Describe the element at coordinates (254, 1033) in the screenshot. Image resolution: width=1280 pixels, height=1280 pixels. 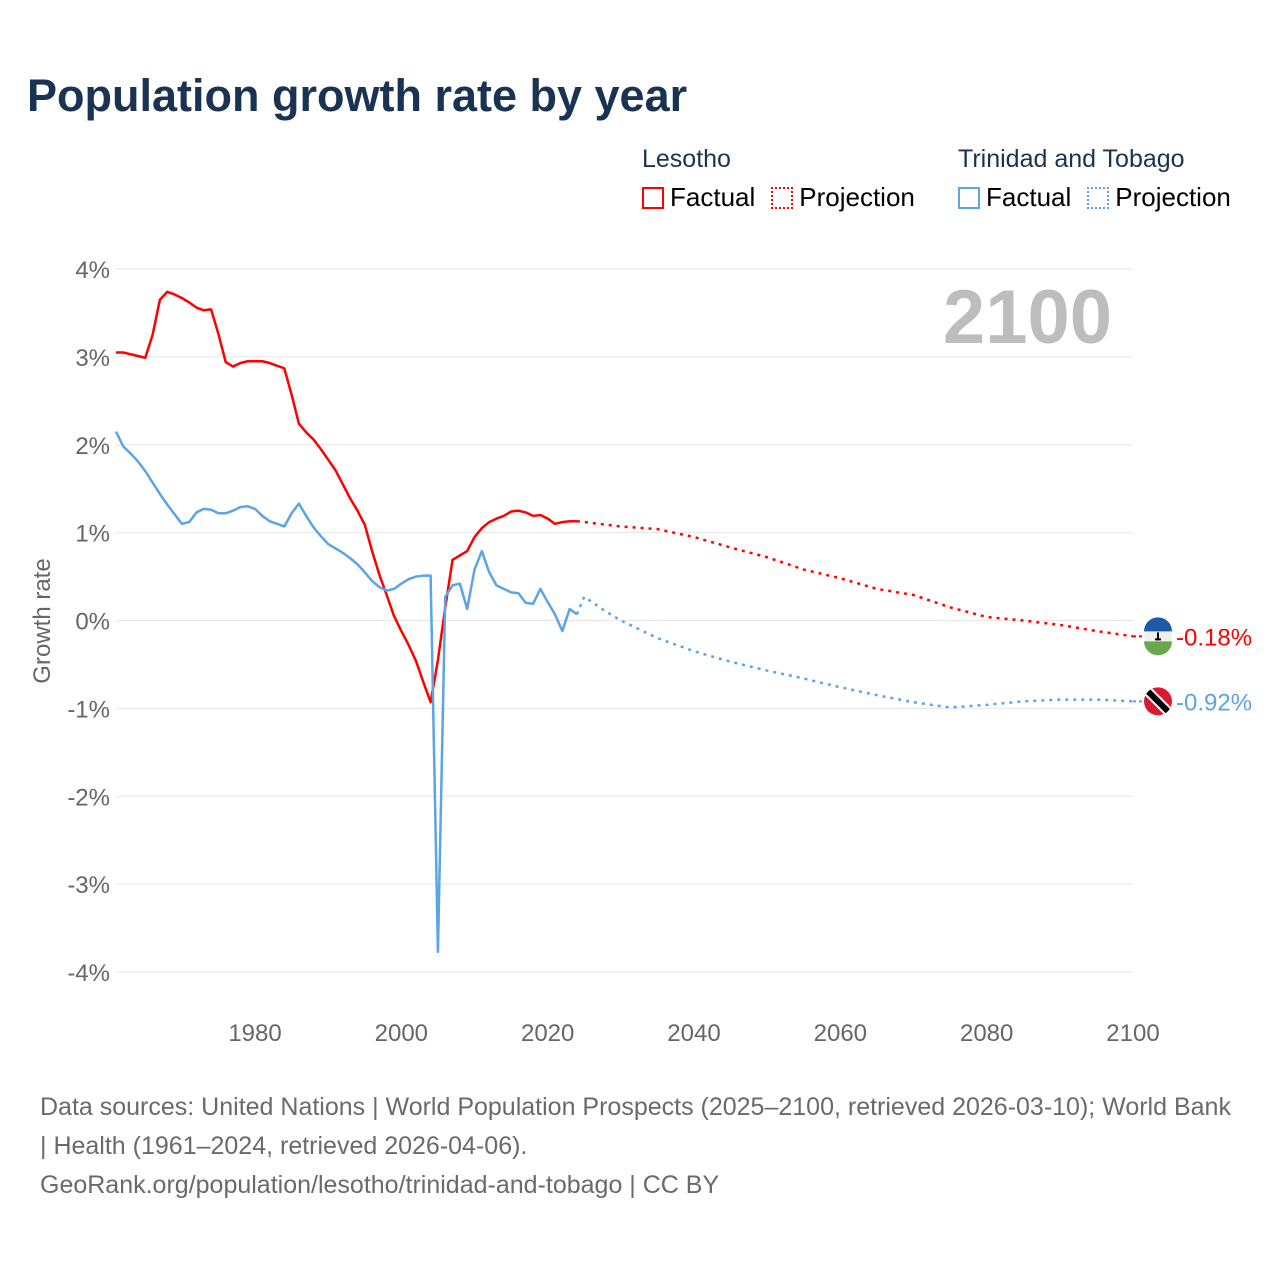
I see `x-tick-label: 1980` at that location.